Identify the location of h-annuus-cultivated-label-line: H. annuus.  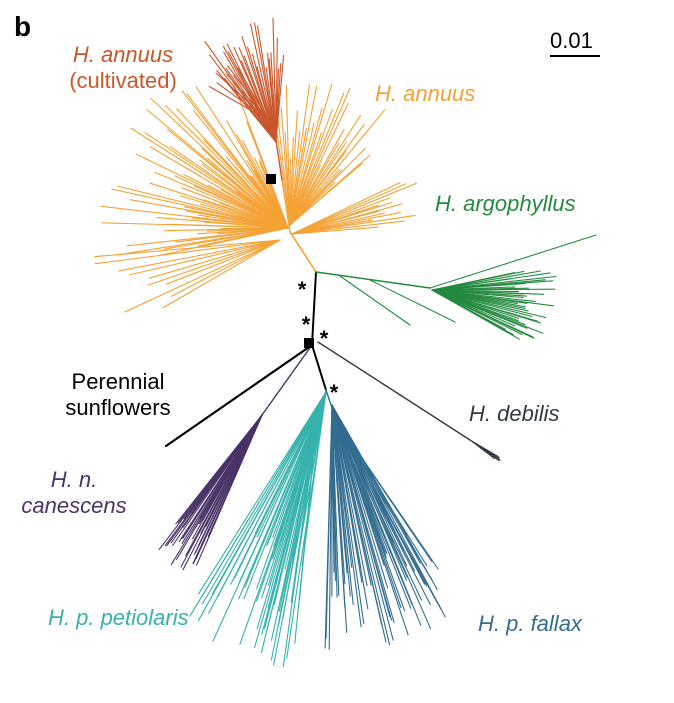
(123, 54).